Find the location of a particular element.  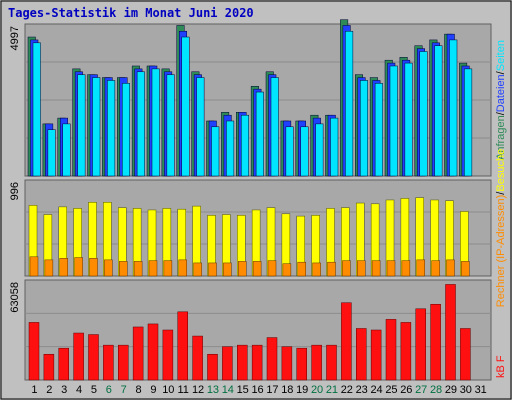

legend-entry: Rechner (IP-Adressen) is located at coordinates (501, 251).